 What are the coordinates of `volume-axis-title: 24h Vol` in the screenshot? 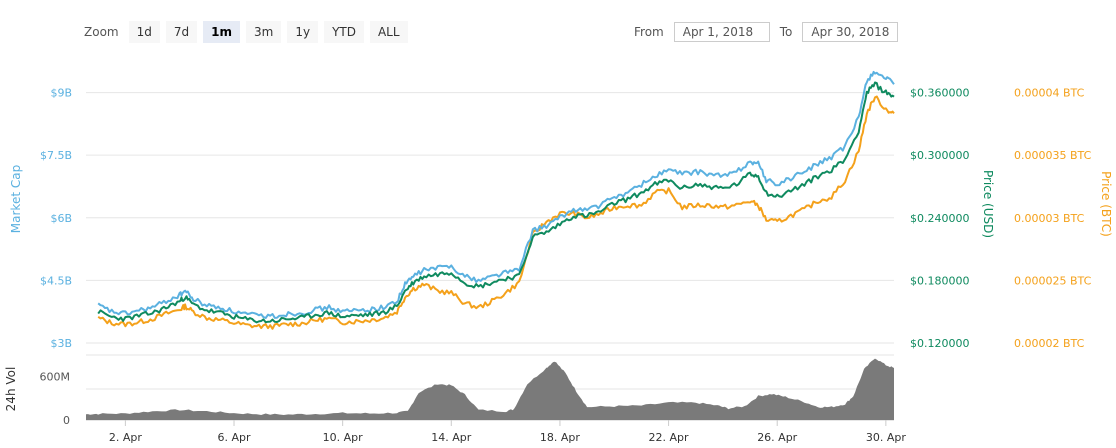 It's located at (11, 389).